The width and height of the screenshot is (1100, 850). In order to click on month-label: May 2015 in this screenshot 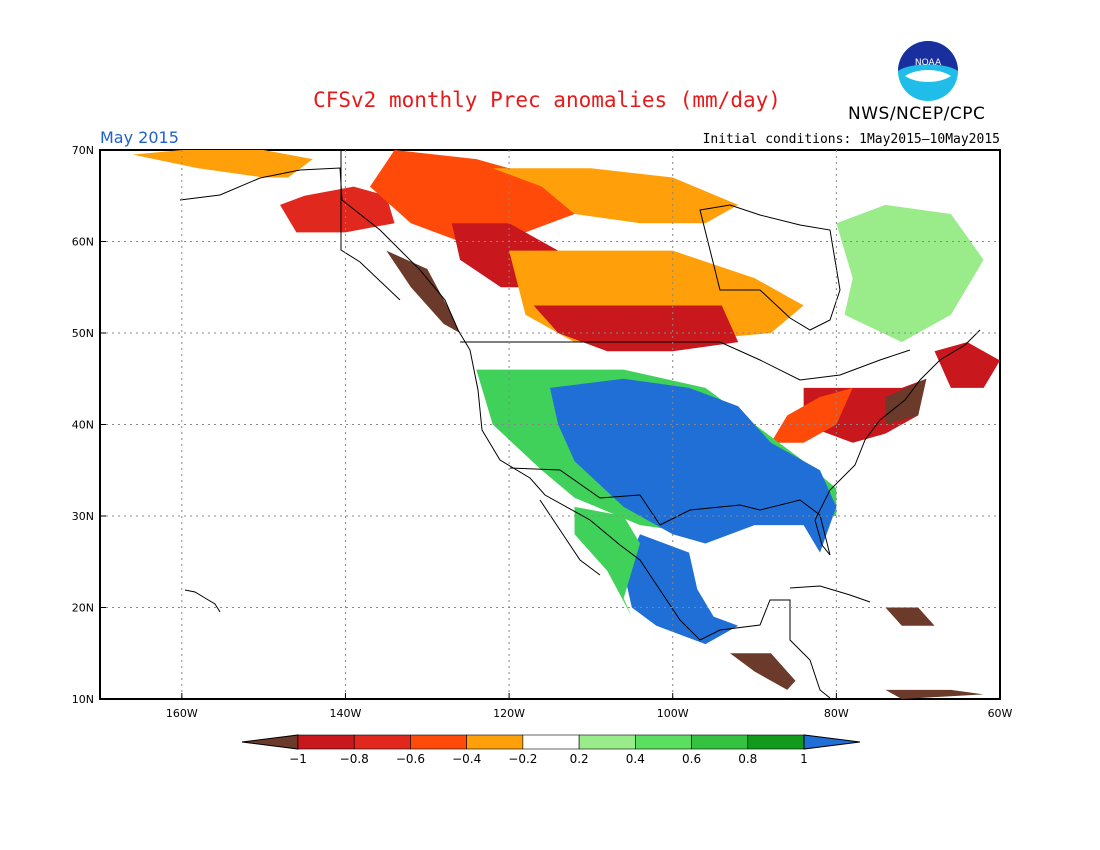, I will do `click(139, 137)`.